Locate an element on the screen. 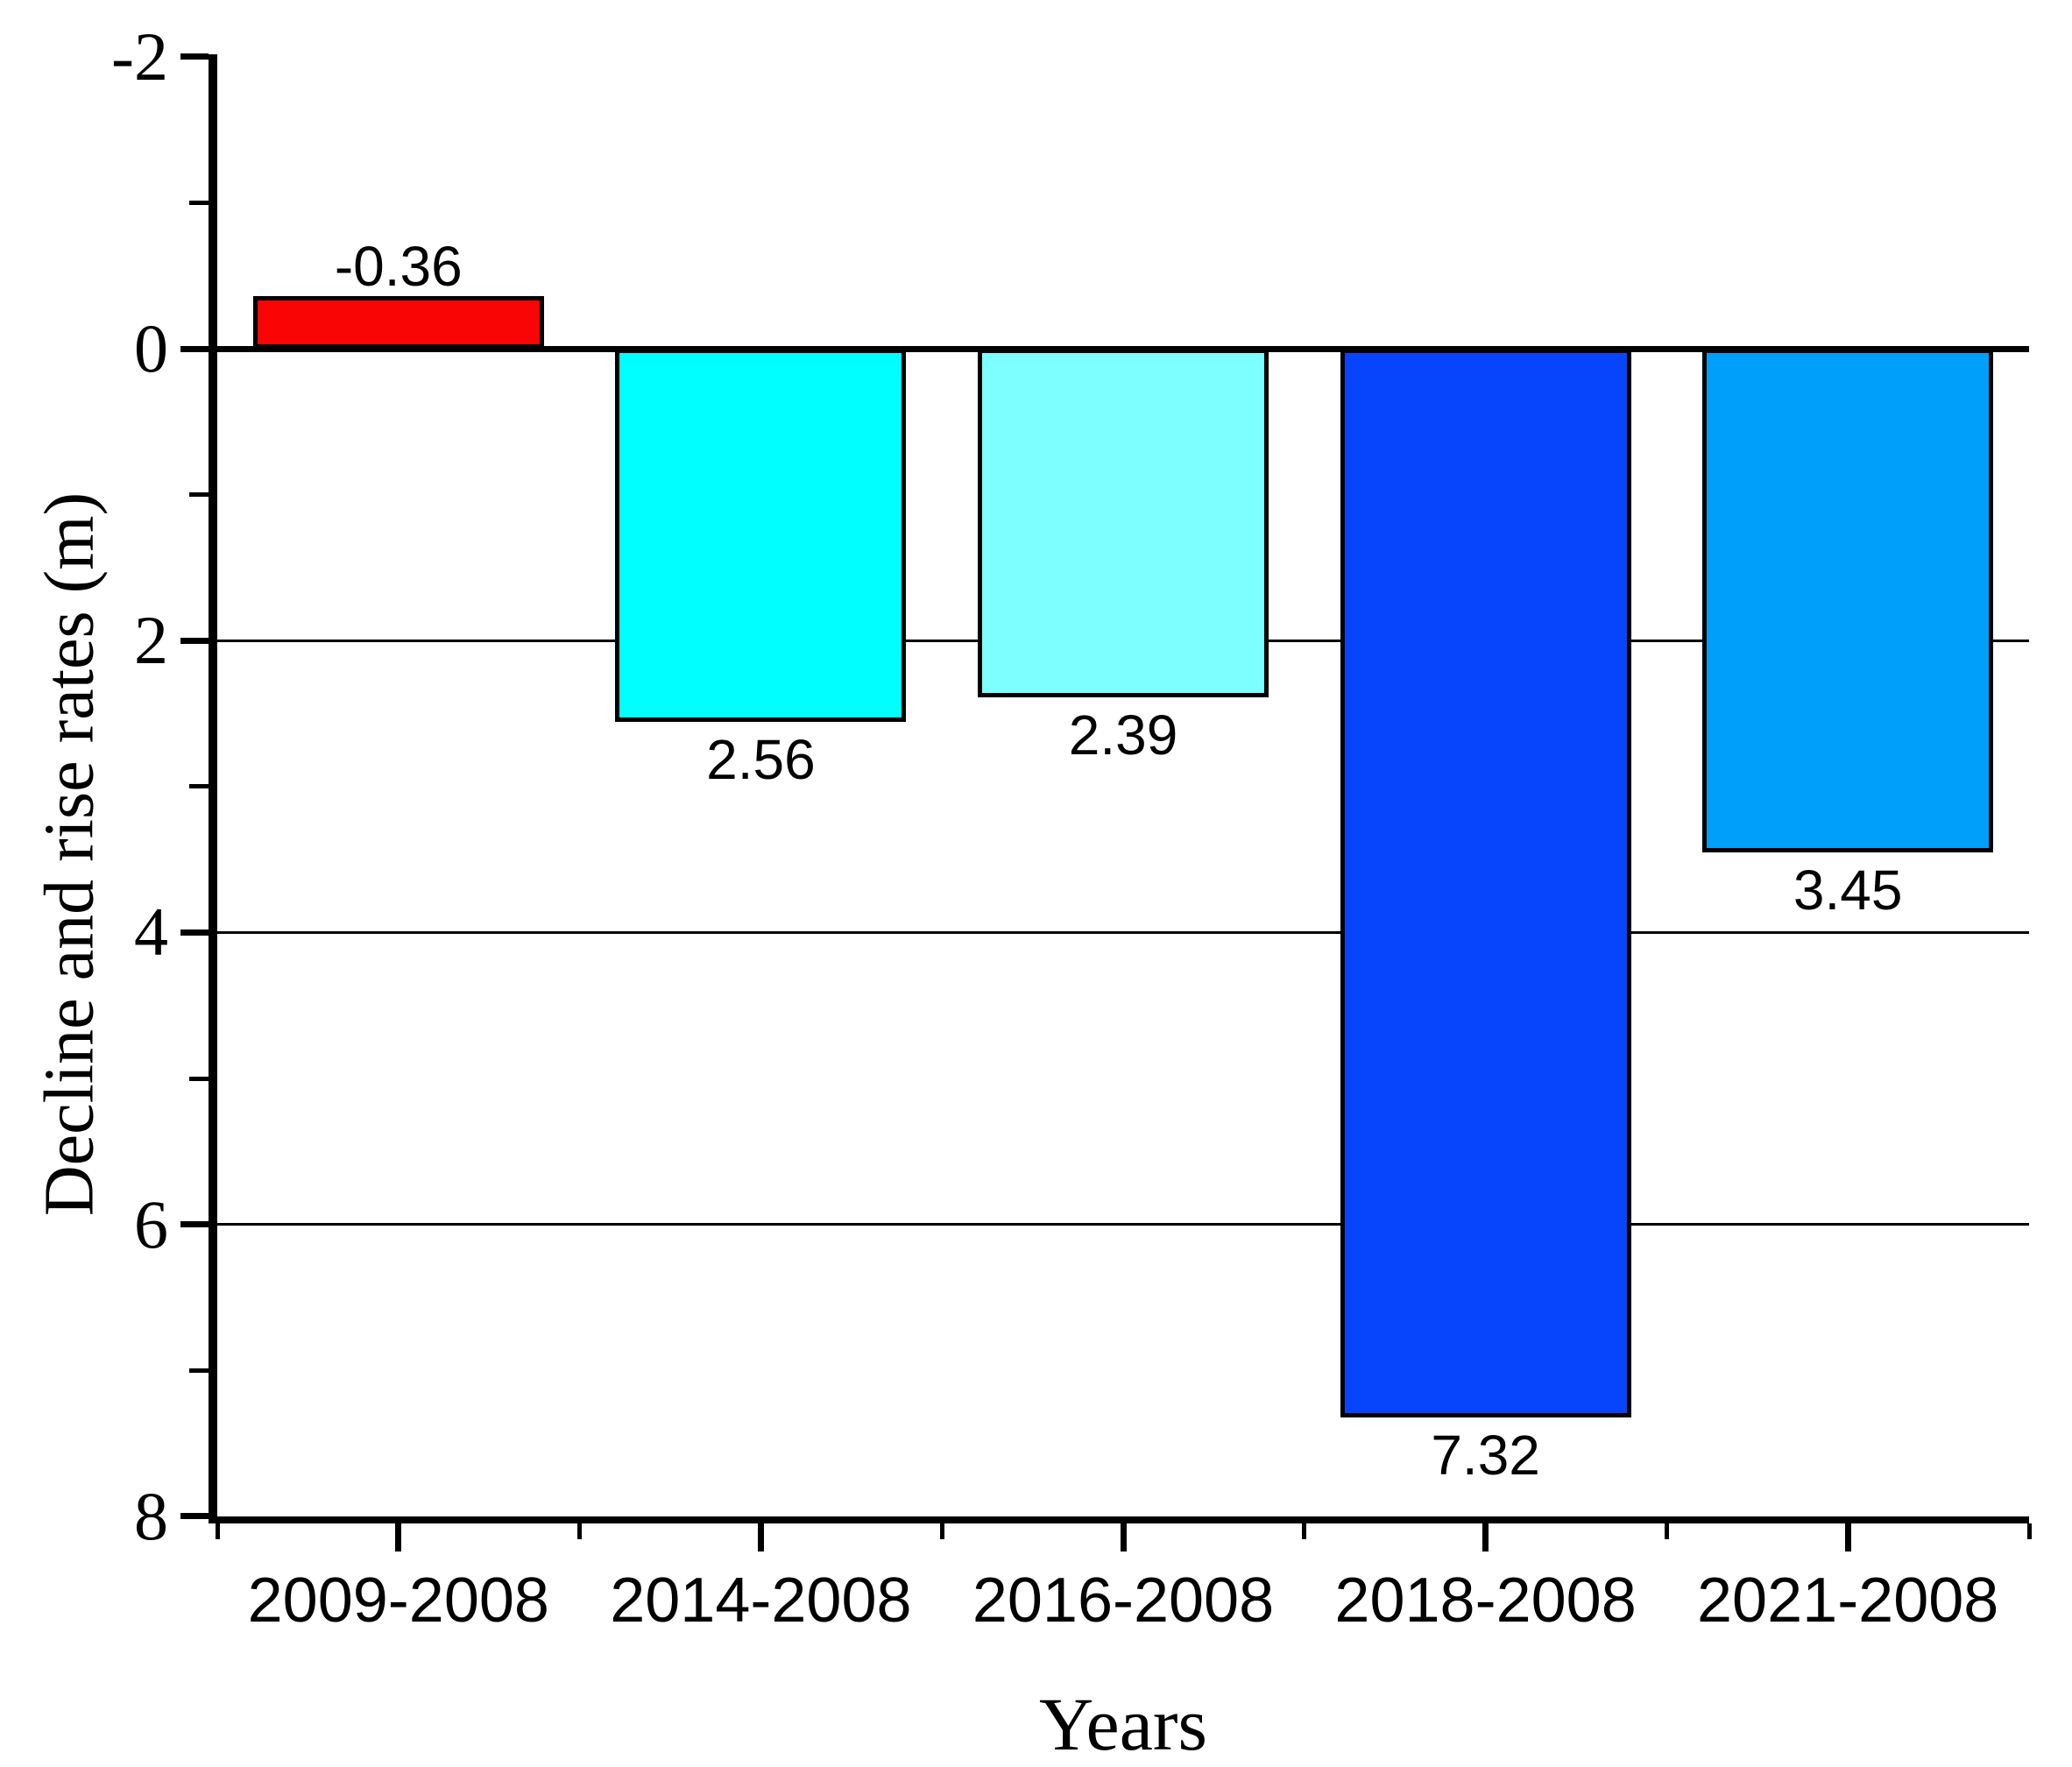 This screenshot has width=2072, height=1767. bar-value-label: 7.32 is located at coordinates (1485, 1455).